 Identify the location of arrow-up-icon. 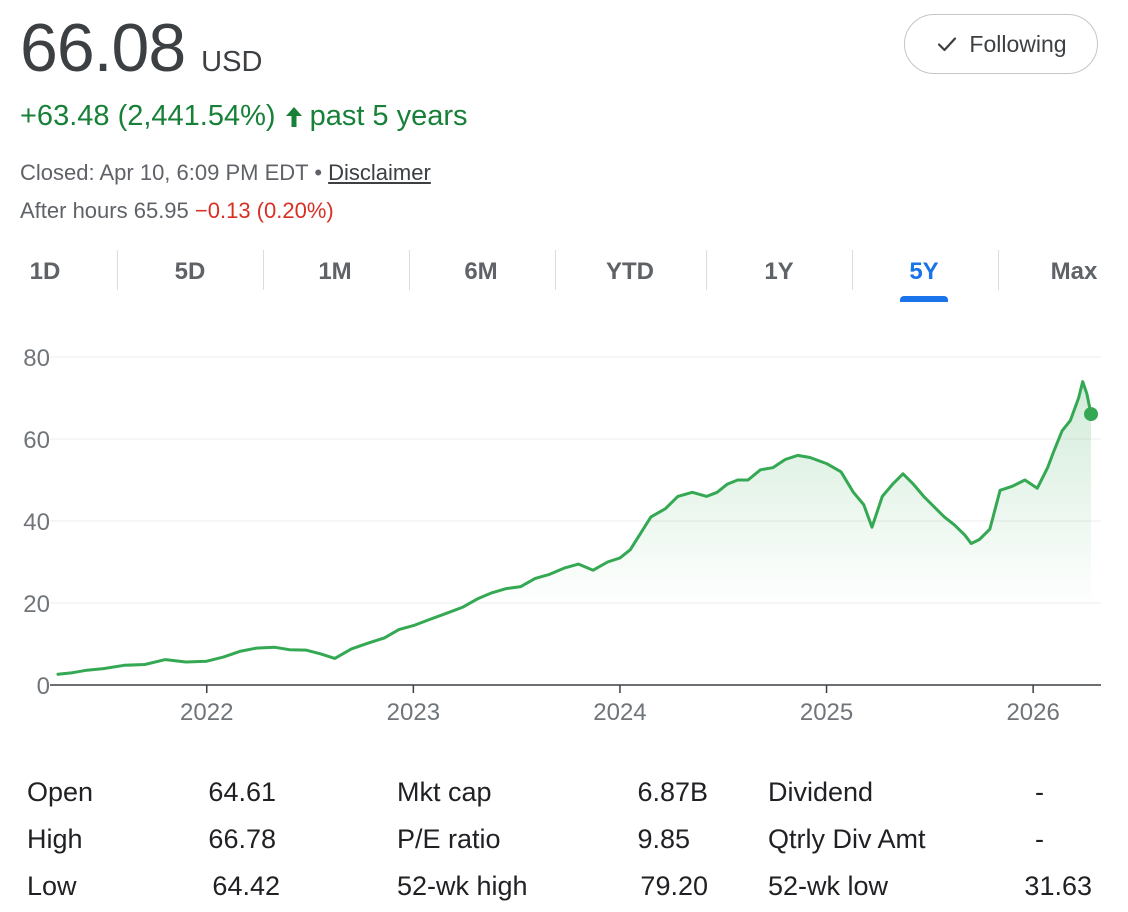
(294, 117).